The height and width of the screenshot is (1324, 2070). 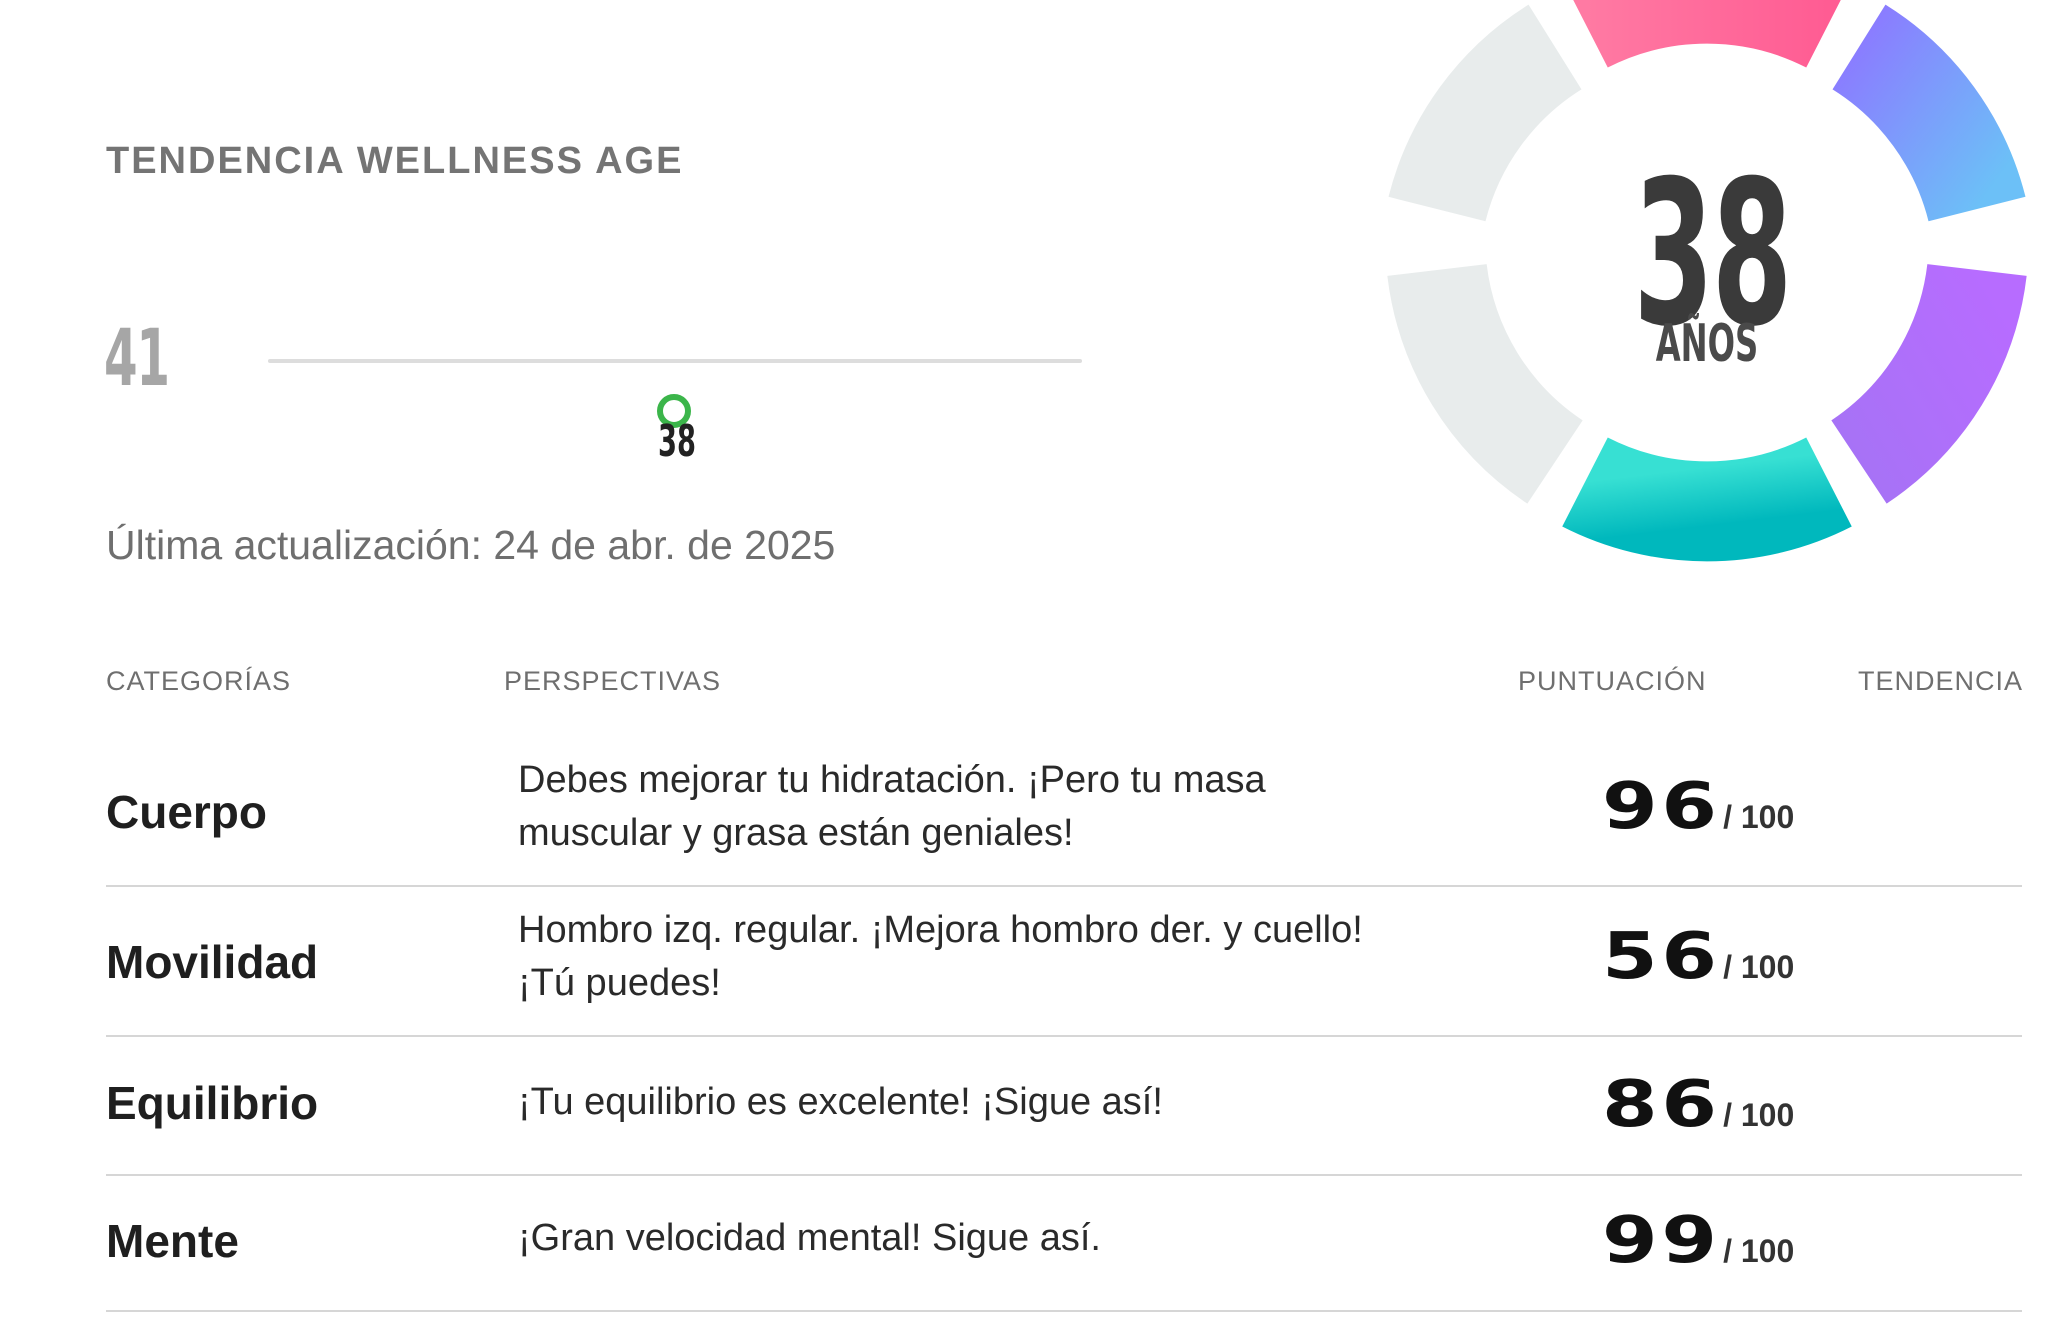 What do you see at coordinates (1612, 681) in the screenshot?
I see `header-score: PUNTUACIÓN` at bounding box center [1612, 681].